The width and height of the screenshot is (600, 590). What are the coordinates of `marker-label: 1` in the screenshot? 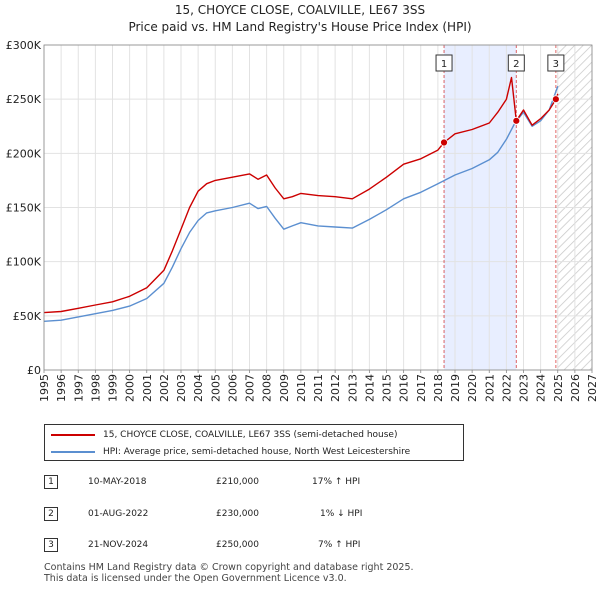 It's located at (444, 64).